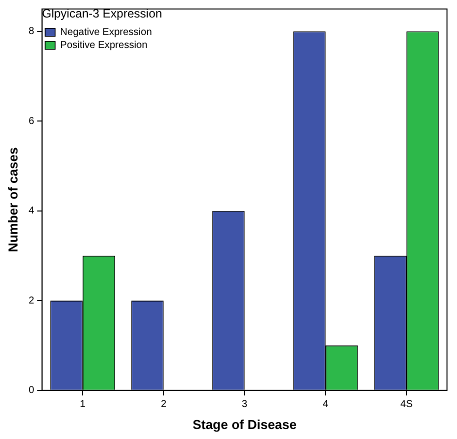 This screenshot has height=439, width=457. Describe the element at coordinates (104, 46) in the screenshot. I see `legend-label: Positive Expression` at that location.